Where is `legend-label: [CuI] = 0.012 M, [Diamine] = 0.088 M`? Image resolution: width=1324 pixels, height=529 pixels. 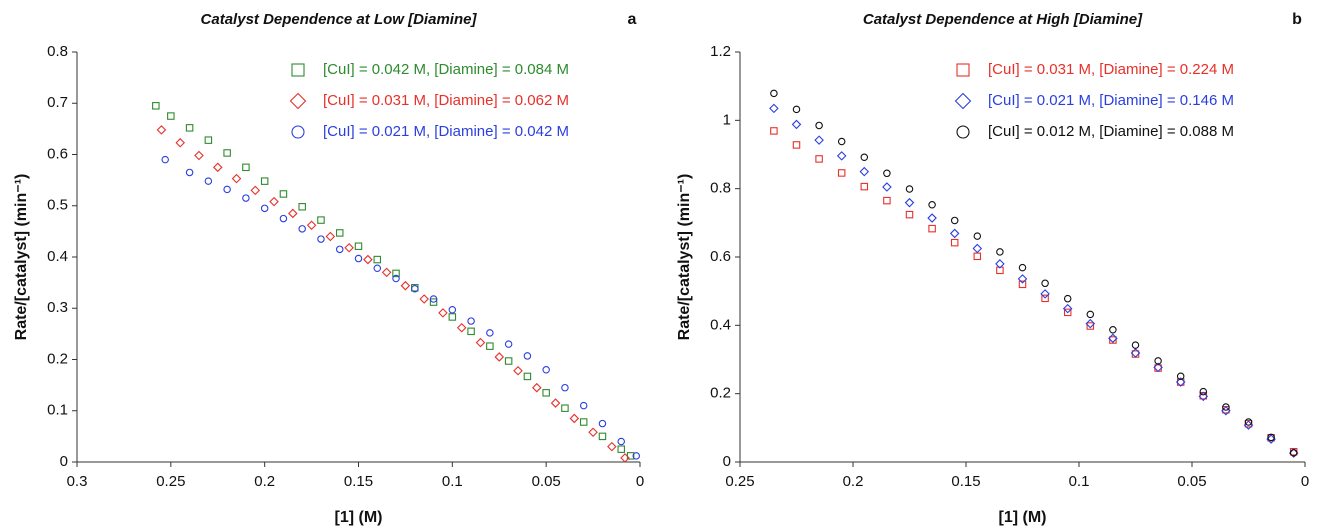 legend-label: [CuI] = 0.012 M, [Diamine] = 0.088 M is located at coordinates (1111, 131).